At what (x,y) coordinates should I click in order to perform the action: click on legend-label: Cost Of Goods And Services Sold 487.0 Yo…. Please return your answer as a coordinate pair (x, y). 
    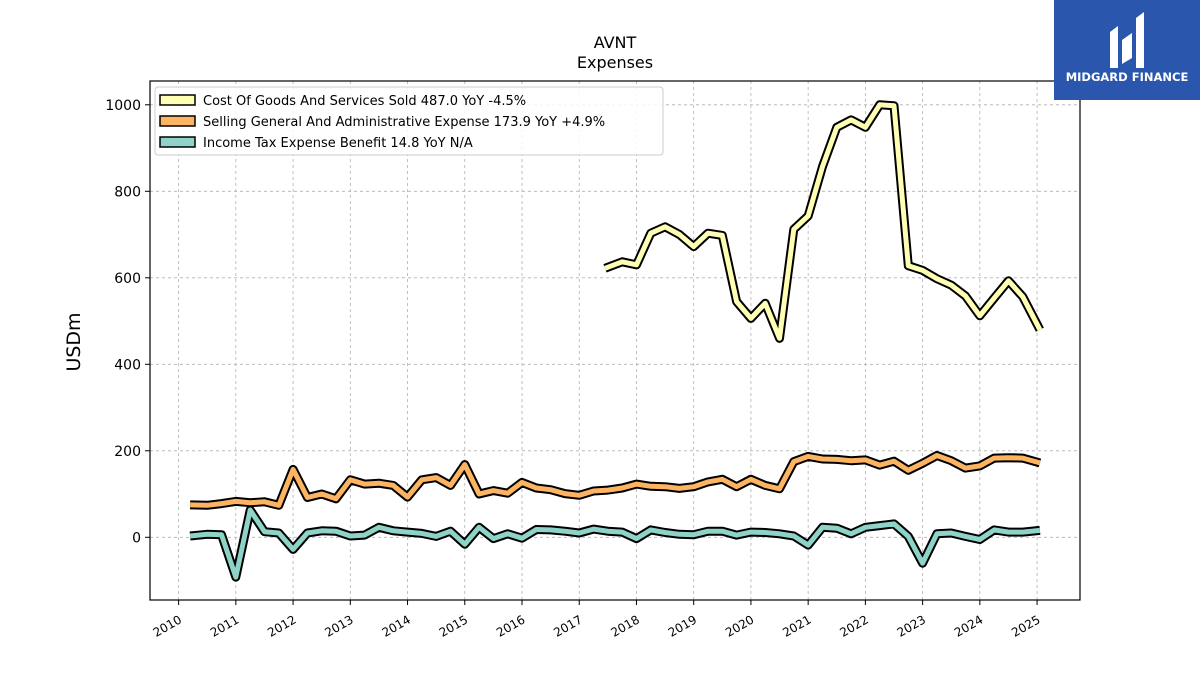
    Looking at the image, I should click on (364, 101).